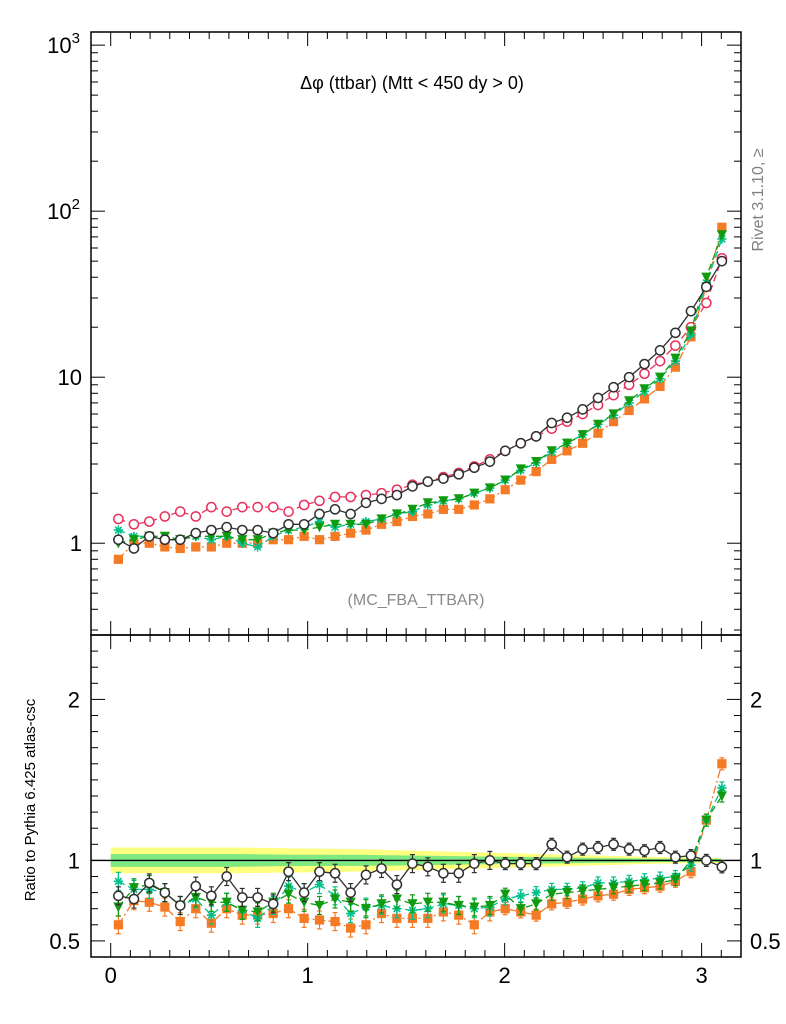  I want to click on x-tick-labels: 0 1 2 3, so click(406, 975).